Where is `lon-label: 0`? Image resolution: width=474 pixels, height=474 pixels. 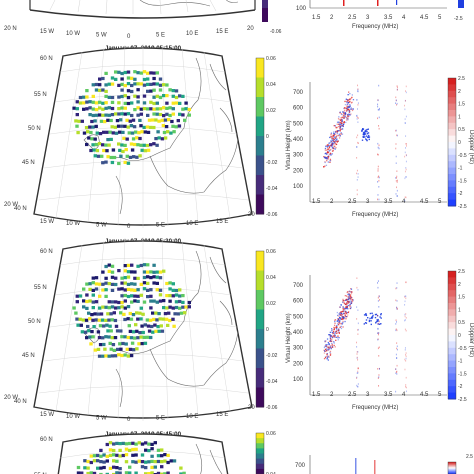
lon-label: 0 is located at coordinates (129, 420).